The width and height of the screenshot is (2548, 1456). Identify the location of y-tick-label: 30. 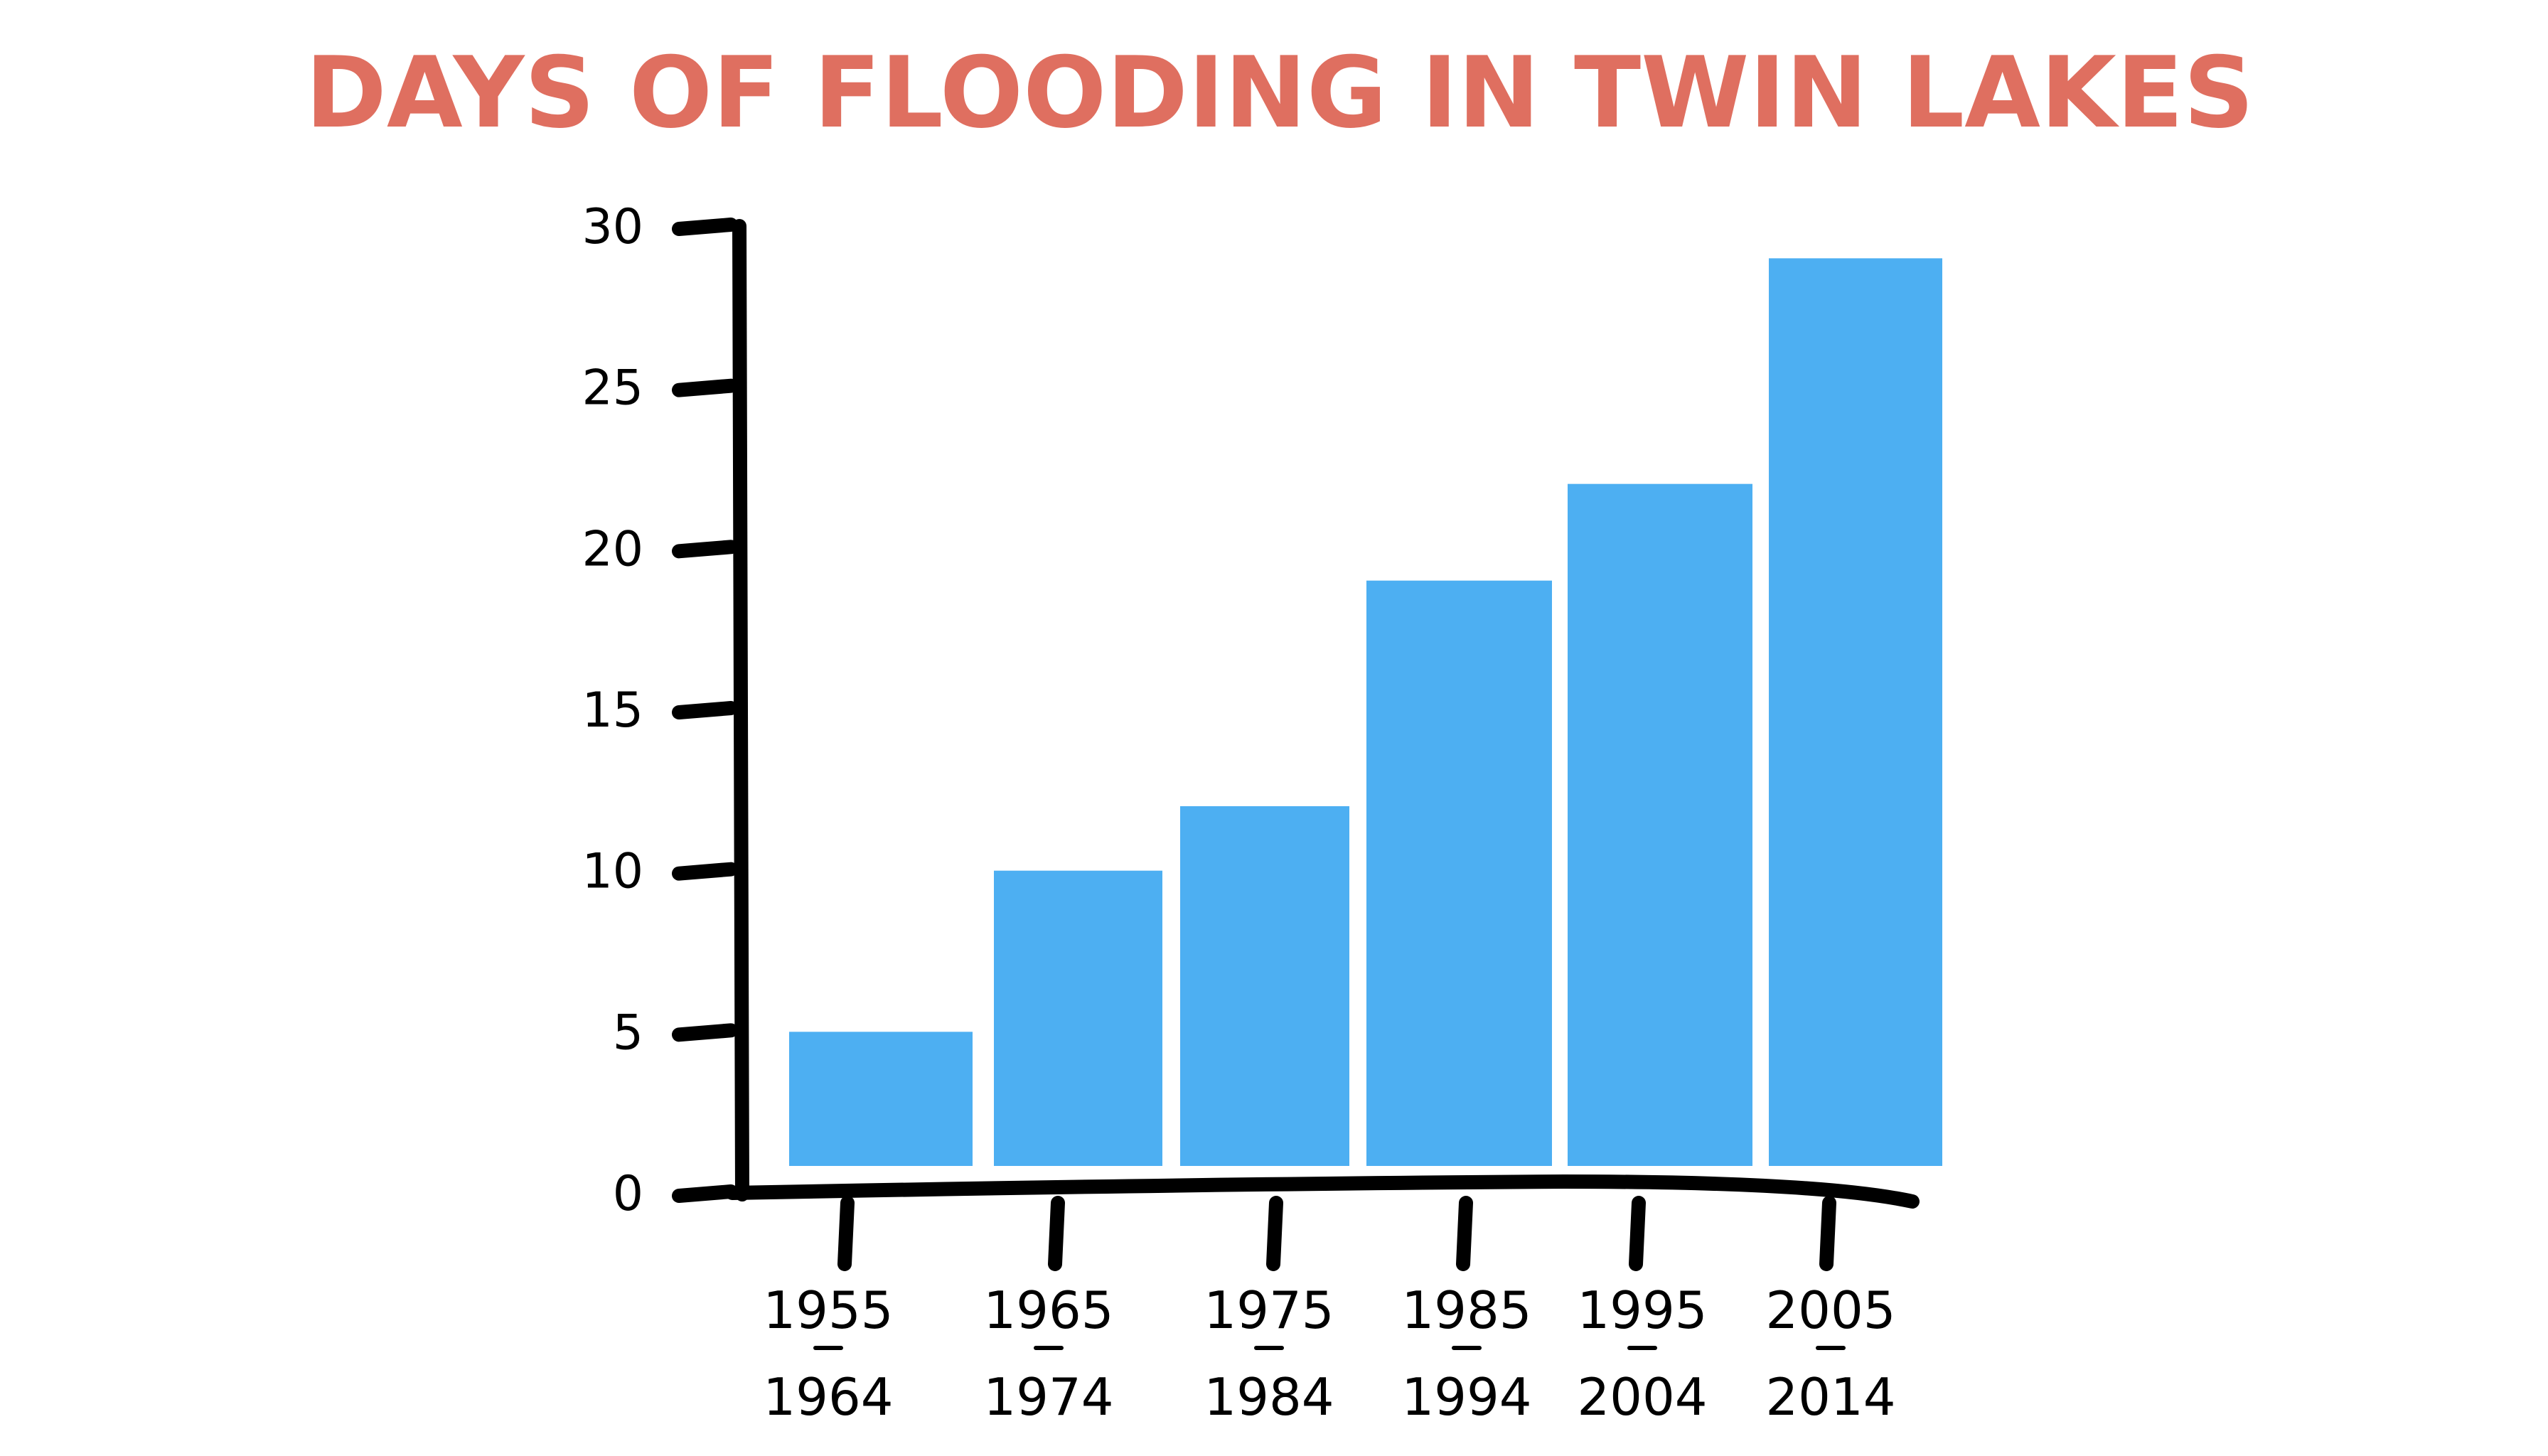
(613, 227).